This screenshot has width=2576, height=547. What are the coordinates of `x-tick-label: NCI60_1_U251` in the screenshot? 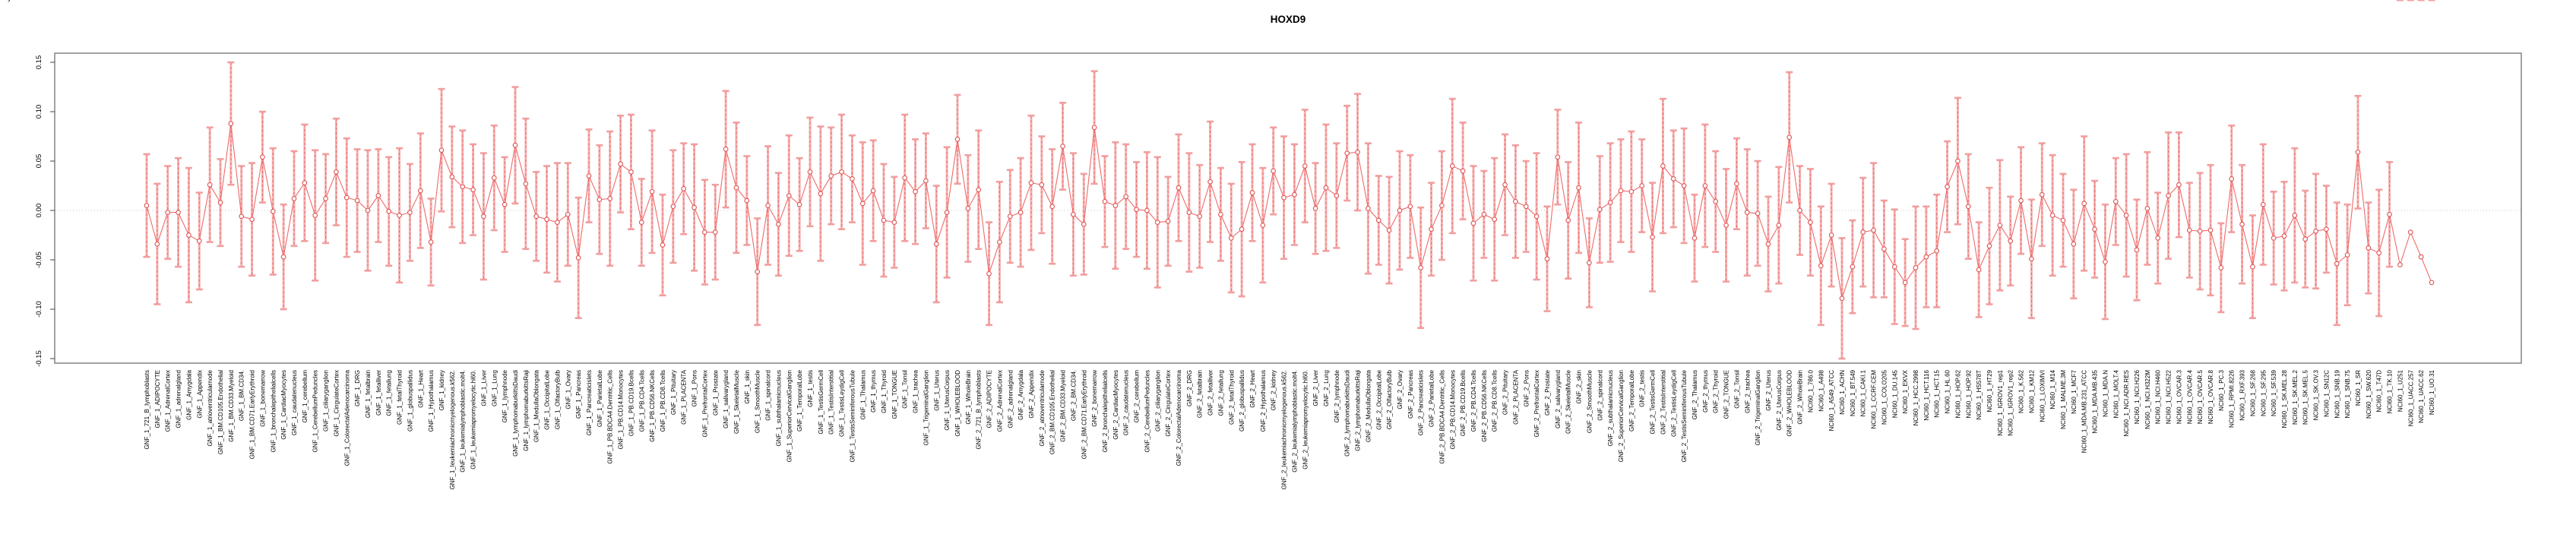 It's located at (2400, 390).